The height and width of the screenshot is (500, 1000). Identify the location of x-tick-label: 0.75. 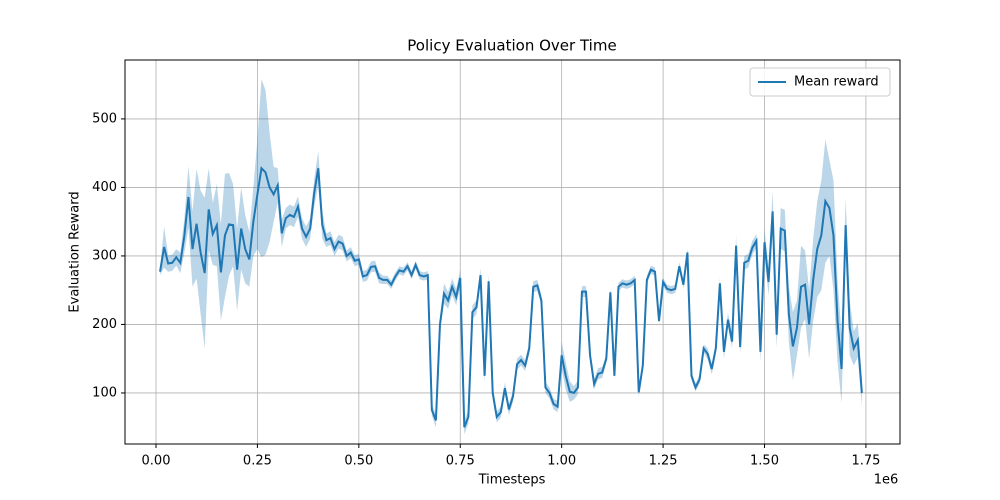
(460, 461).